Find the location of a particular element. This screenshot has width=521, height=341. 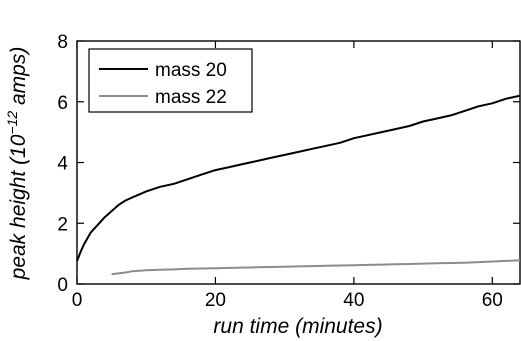

legend-box is located at coordinates (170, 80).